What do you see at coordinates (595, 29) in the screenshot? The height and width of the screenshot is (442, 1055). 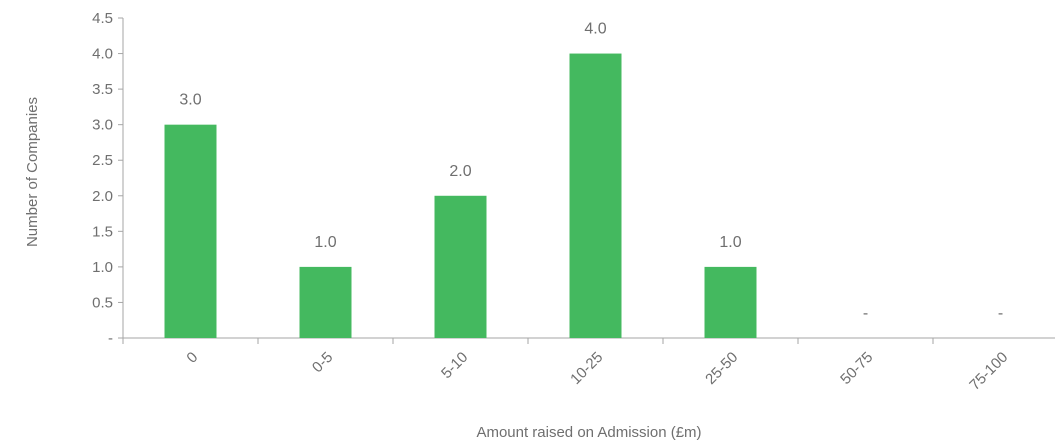 I see `data-label: 4.0` at bounding box center [595, 29].